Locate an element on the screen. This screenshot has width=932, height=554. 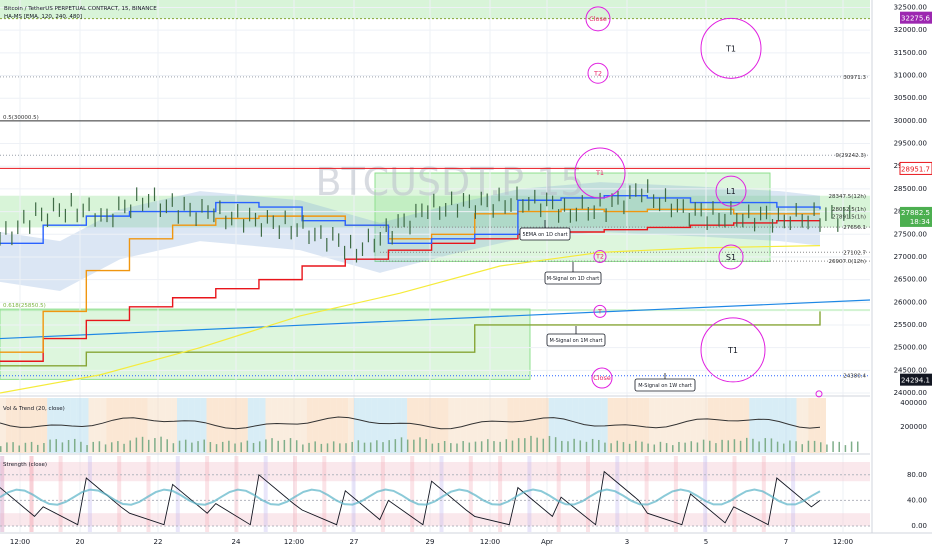
price-tick-label: 26500.00 is located at coordinates (910, 280).